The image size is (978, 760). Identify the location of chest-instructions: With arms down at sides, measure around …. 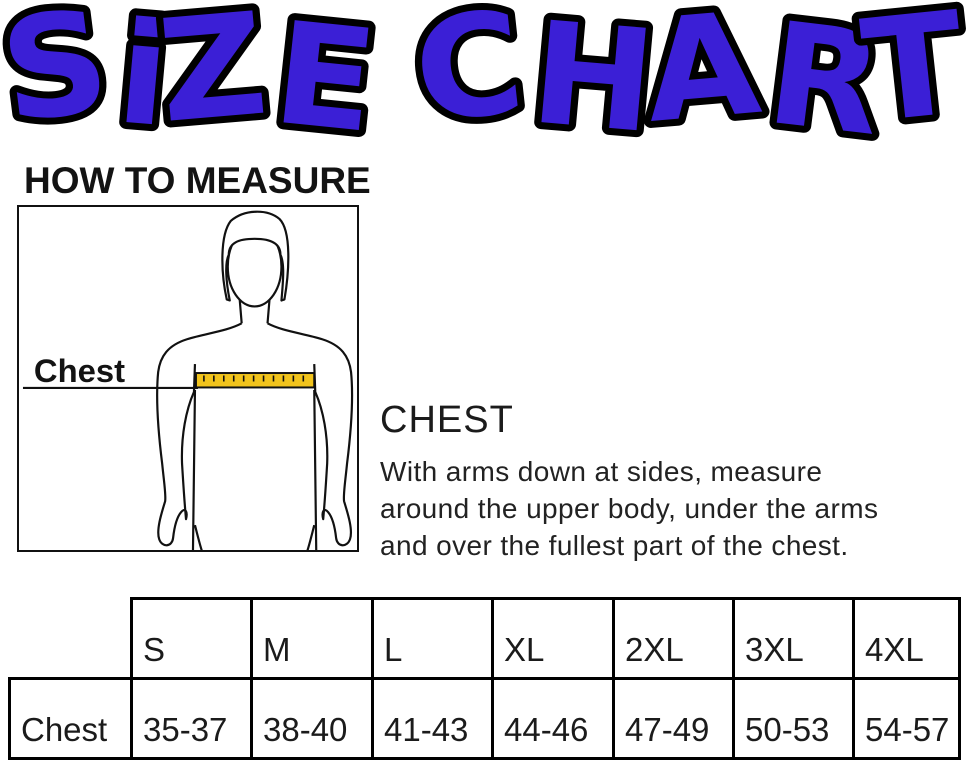
(679, 508).